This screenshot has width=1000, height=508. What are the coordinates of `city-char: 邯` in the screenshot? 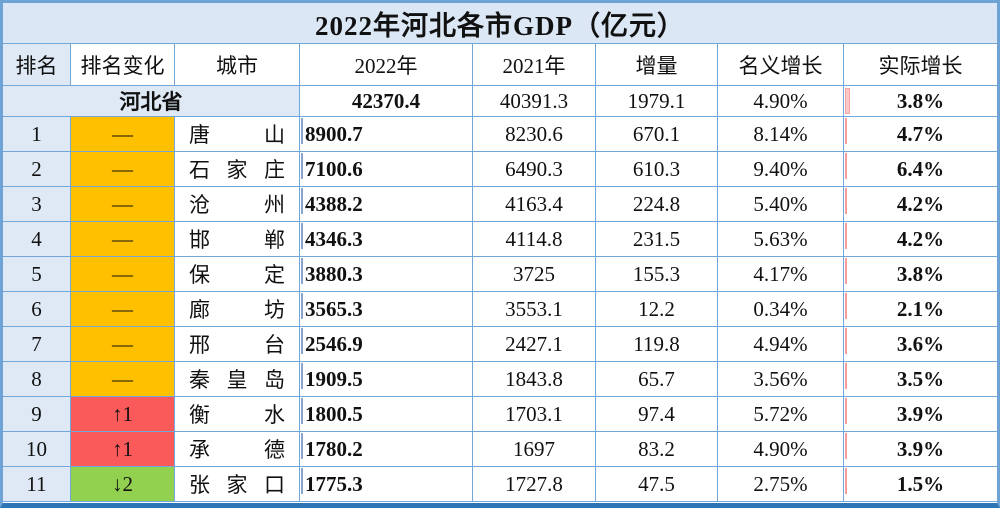 It's located at (199, 240).